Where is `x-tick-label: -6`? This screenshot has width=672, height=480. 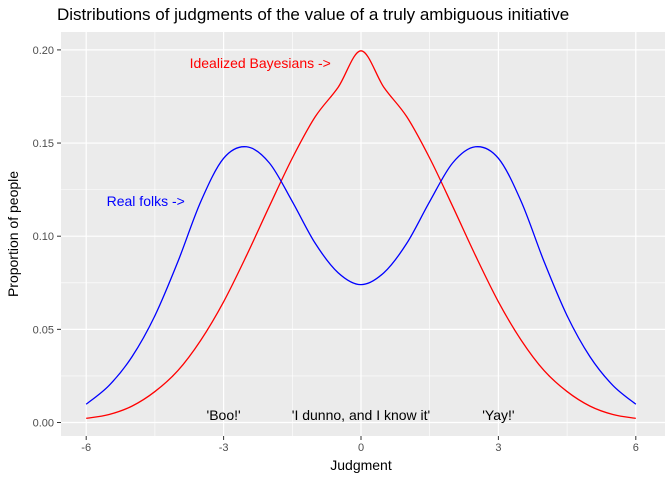 x-tick-label: -6 is located at coordinates (86, 448).